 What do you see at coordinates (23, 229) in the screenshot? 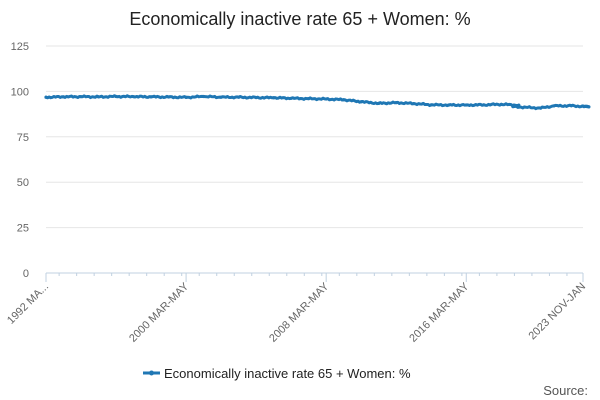
I see `y-tick-label: 25` at bounding box center [23, 229].